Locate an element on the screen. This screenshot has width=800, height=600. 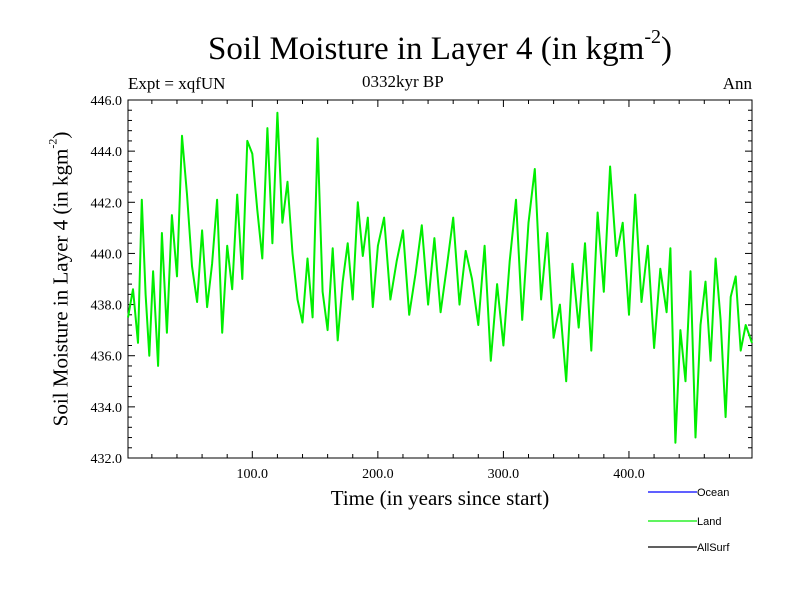
y-tick-label: 442.0 is located at coordinates (107, 203).